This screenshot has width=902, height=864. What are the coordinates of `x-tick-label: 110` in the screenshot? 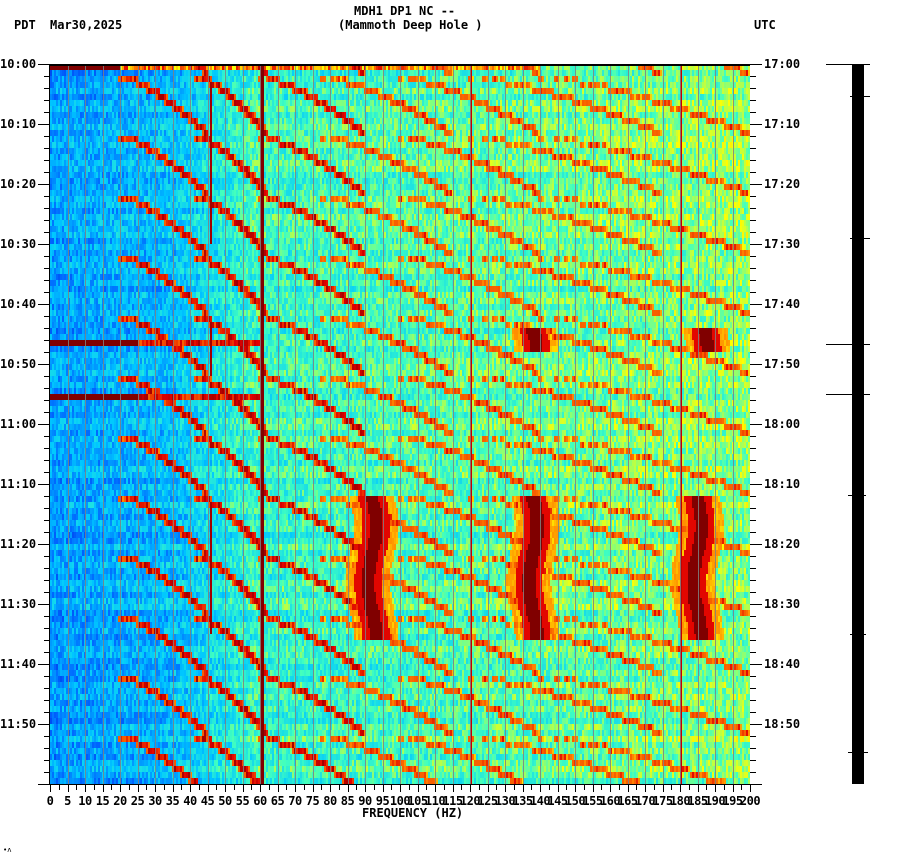 It's located at (435, 801).